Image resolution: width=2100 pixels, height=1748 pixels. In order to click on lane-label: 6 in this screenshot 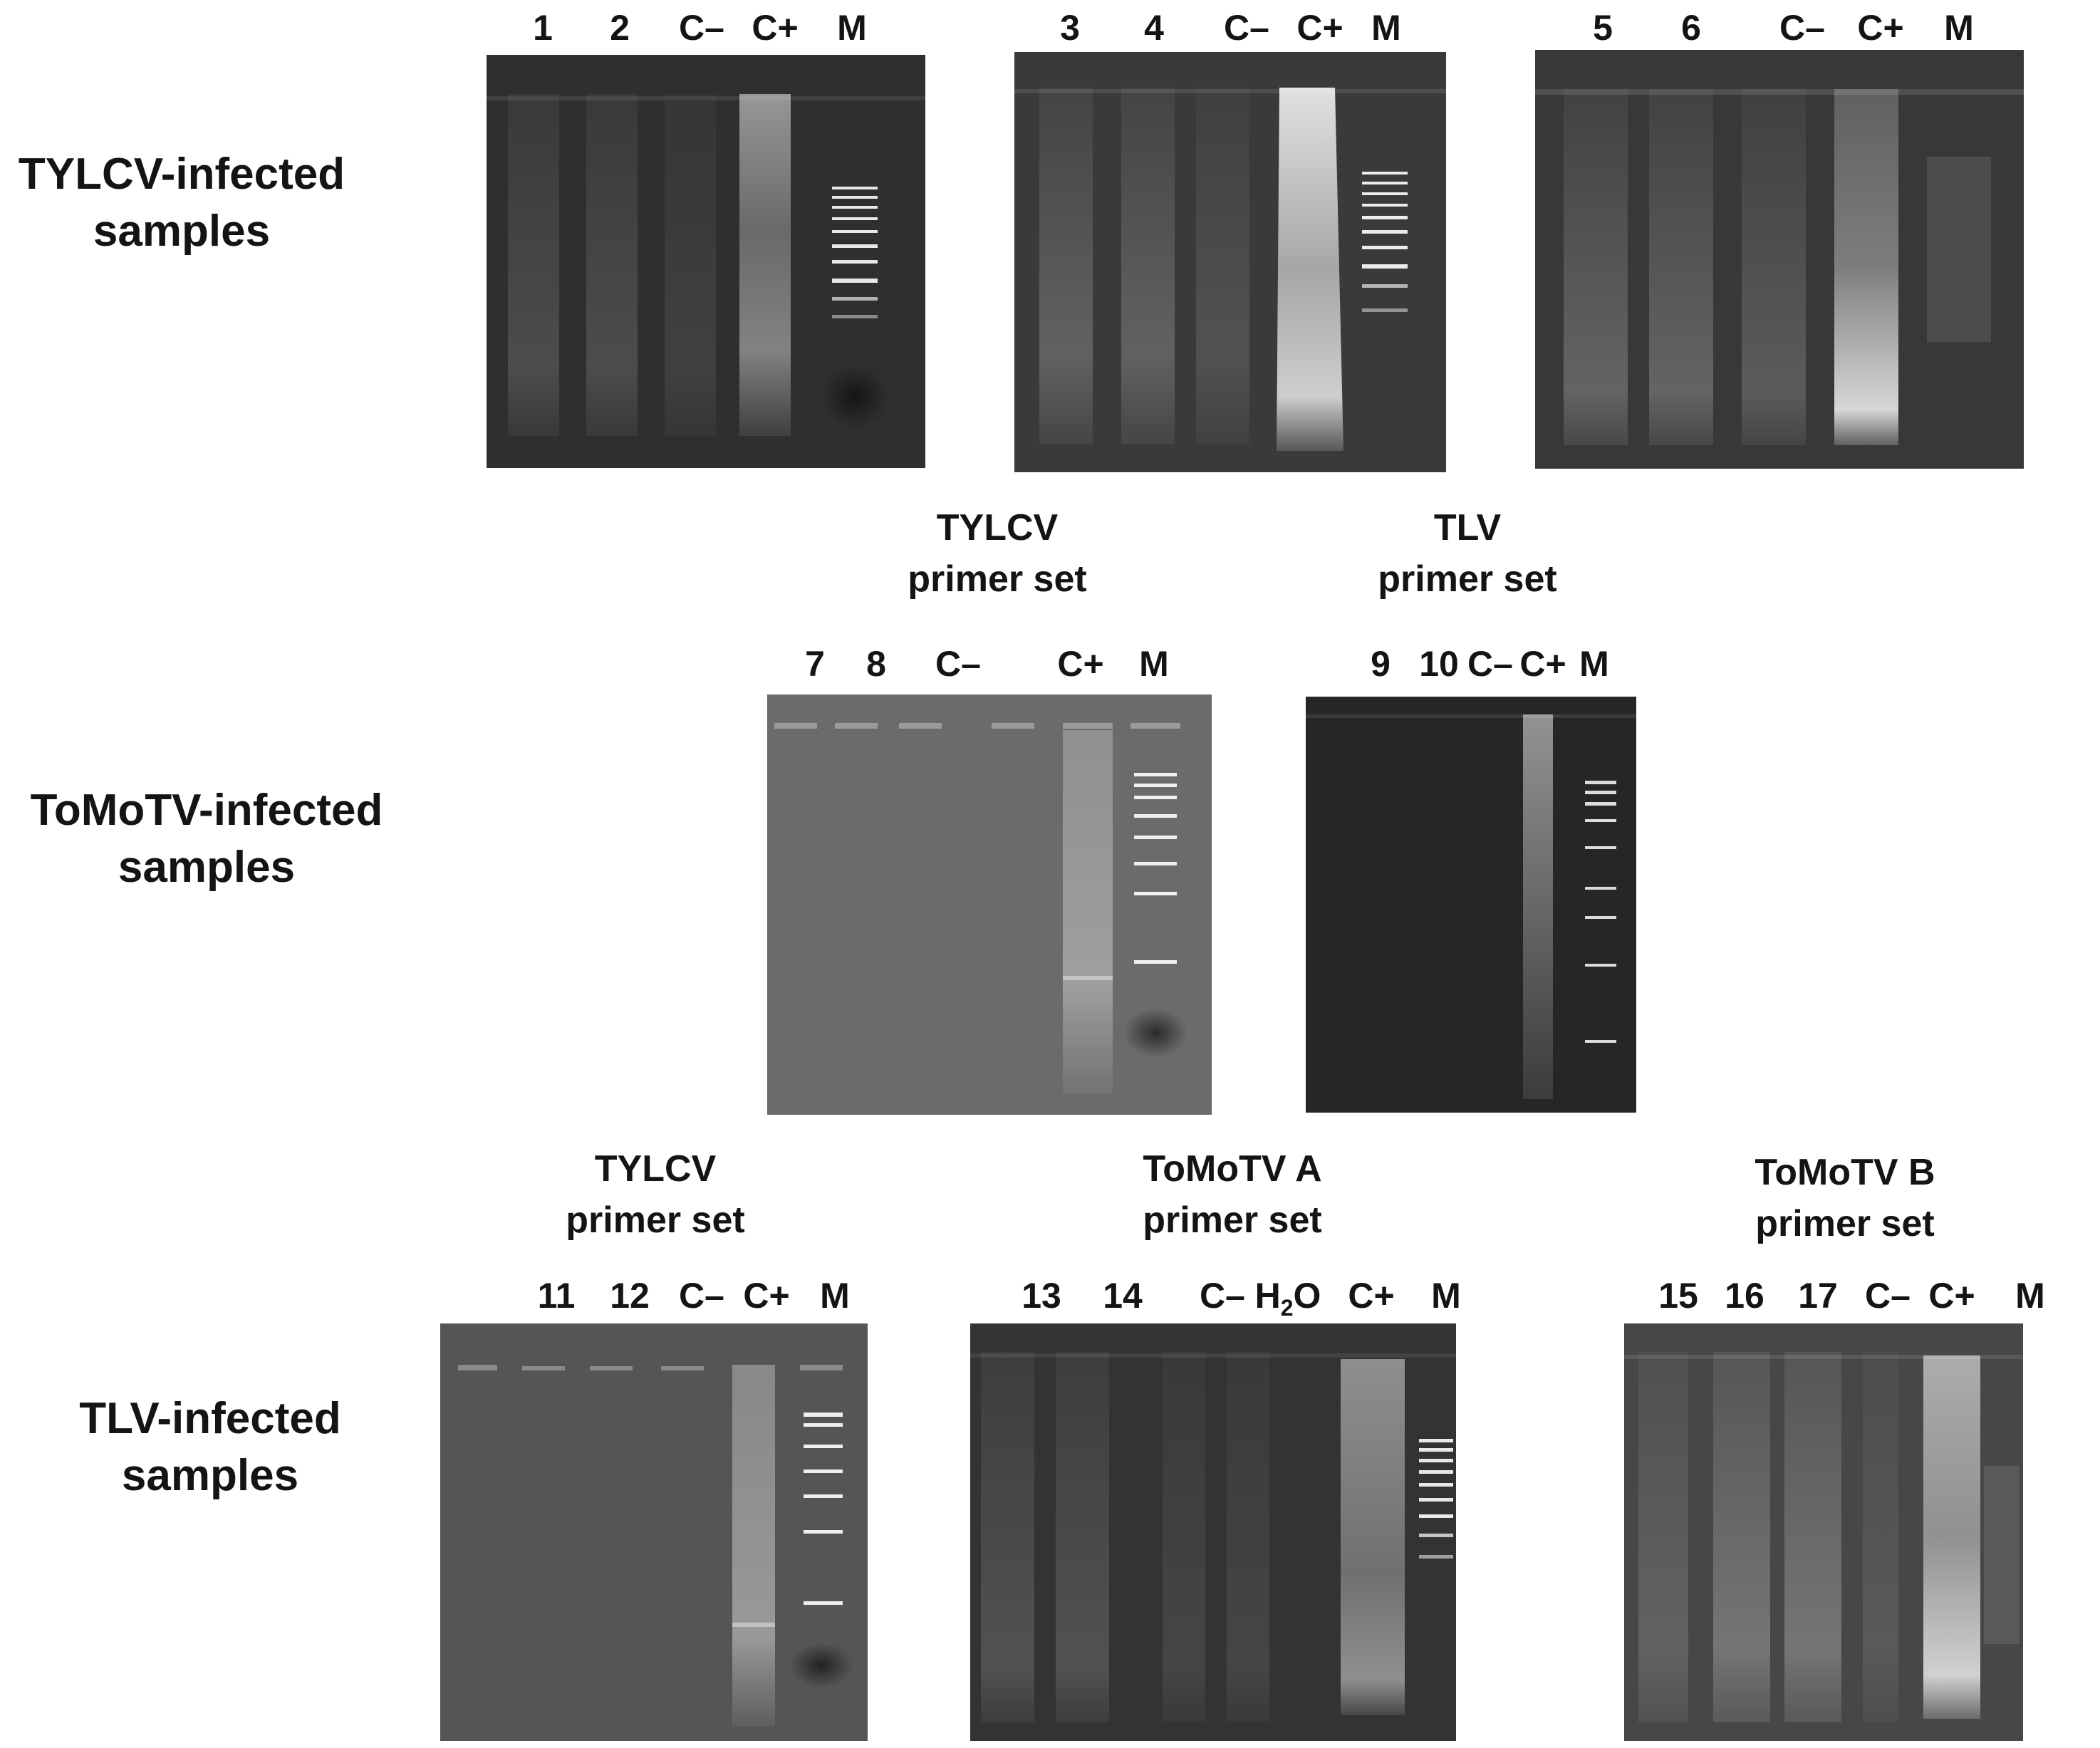, I will do `click(1691, 28)`.